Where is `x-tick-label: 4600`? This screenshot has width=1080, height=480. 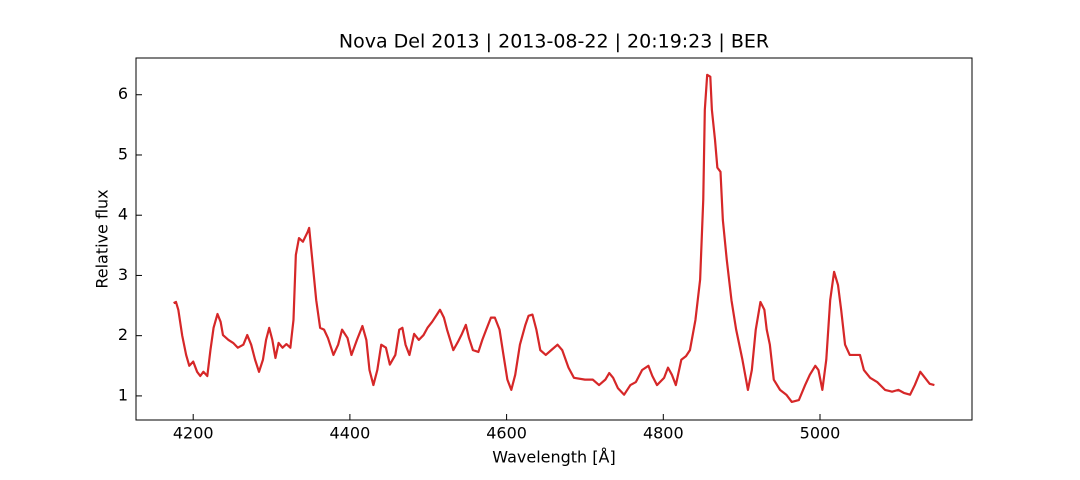
x-tick-label: 4600 is located at coordinates (506, 433).